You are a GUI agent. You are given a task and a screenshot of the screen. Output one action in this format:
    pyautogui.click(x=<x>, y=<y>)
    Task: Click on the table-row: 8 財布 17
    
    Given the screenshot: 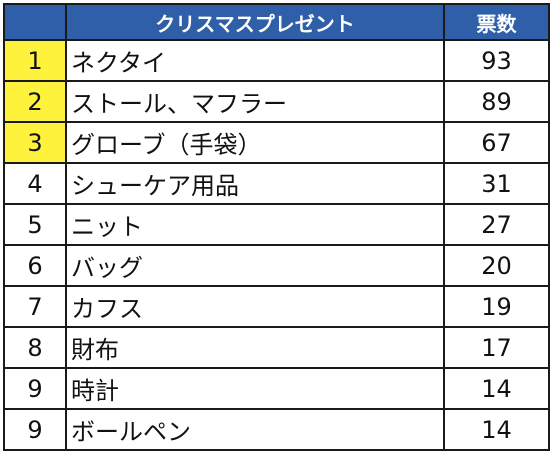 What is the action you would take?
    pyautogui.click(x=276, y=347)
    